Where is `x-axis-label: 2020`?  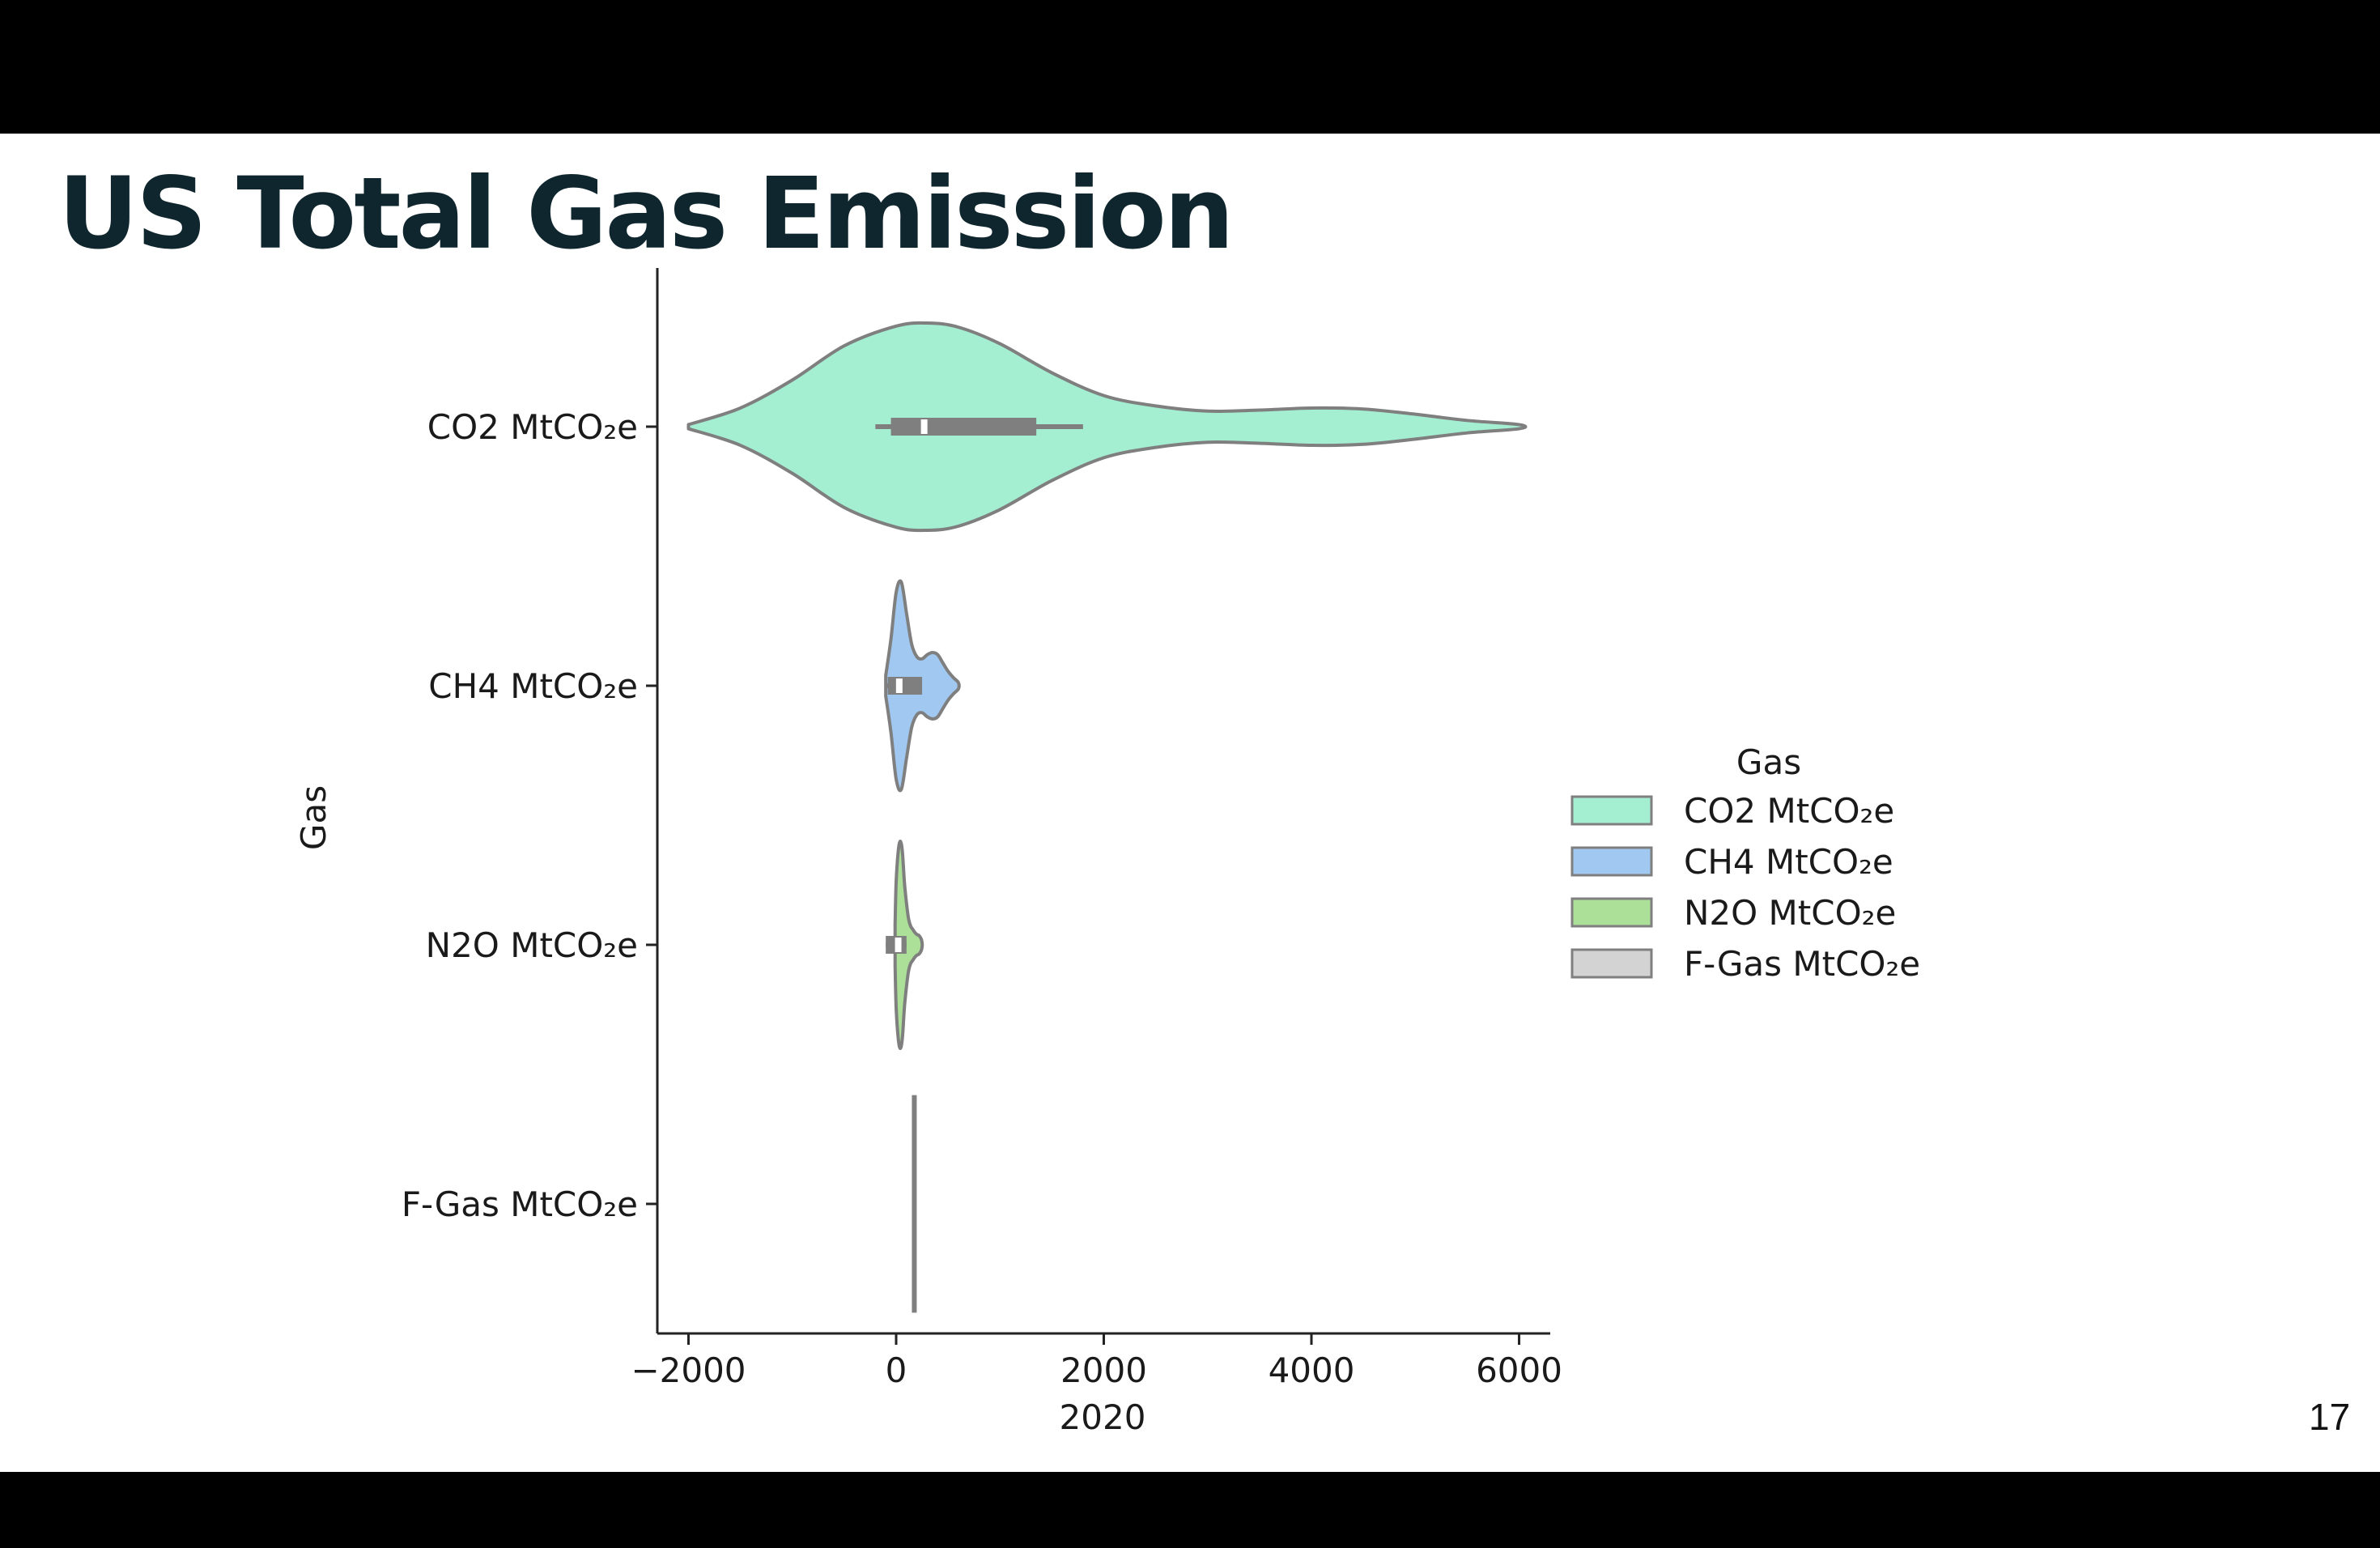 x-axis-label: 2020 is located at coordinates (1103, 1417).